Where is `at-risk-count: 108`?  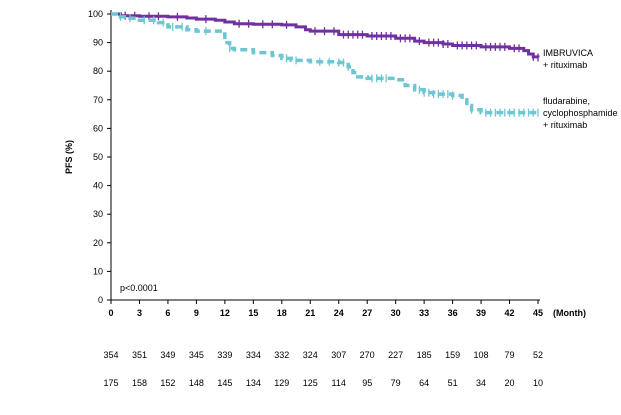
at-risk-count: 108 is located at coordinates (481, 355).